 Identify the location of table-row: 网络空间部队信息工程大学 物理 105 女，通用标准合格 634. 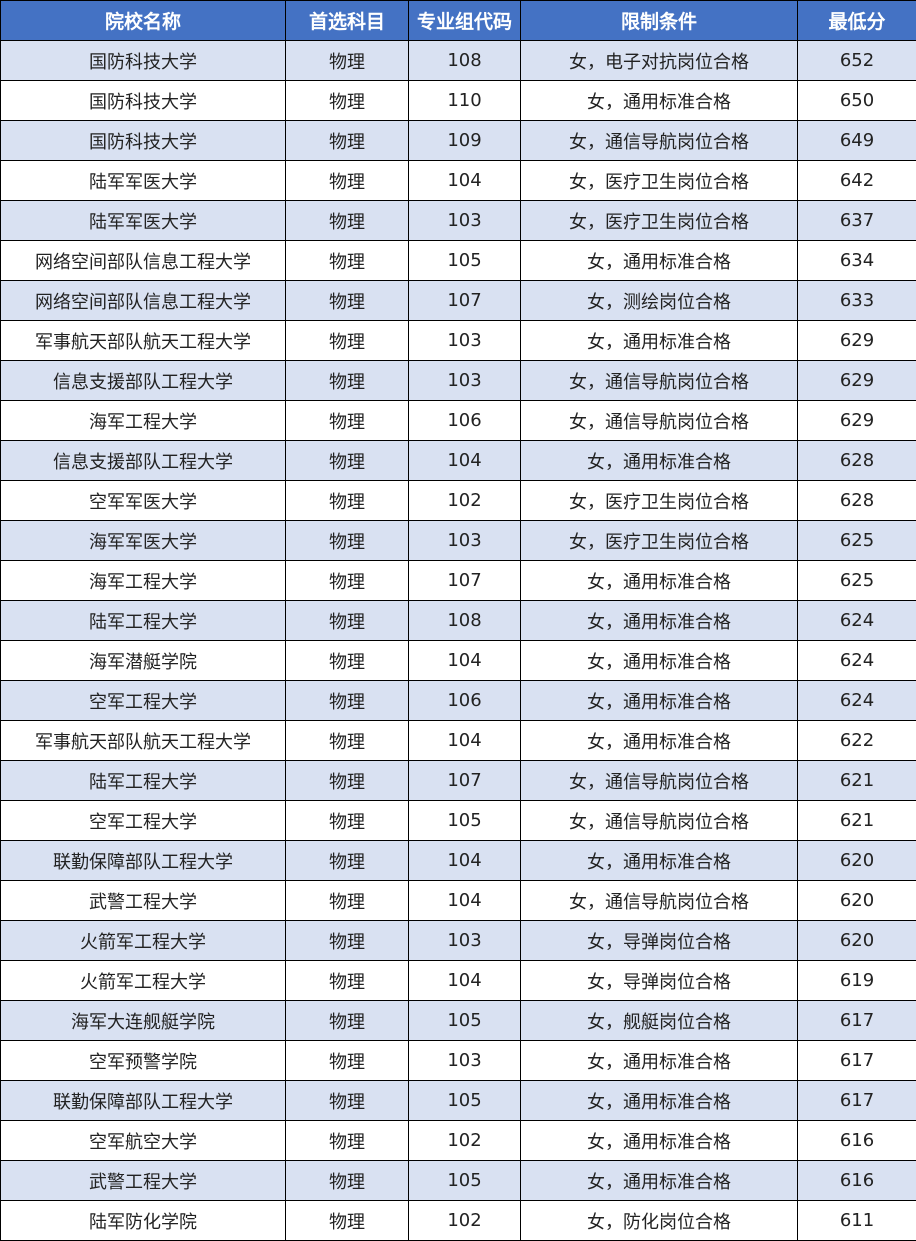
(458, 260).